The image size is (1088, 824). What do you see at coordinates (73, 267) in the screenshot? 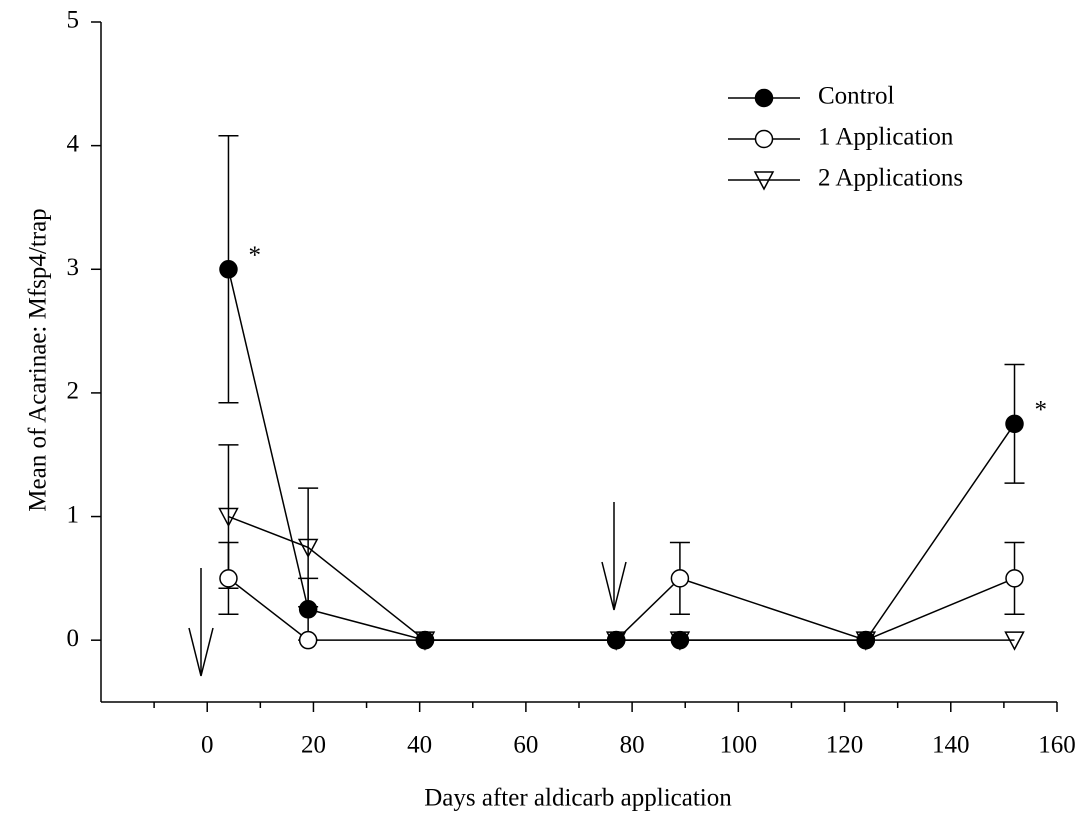
I see `y-tick-label: 3` at bounding box center [73, 267].